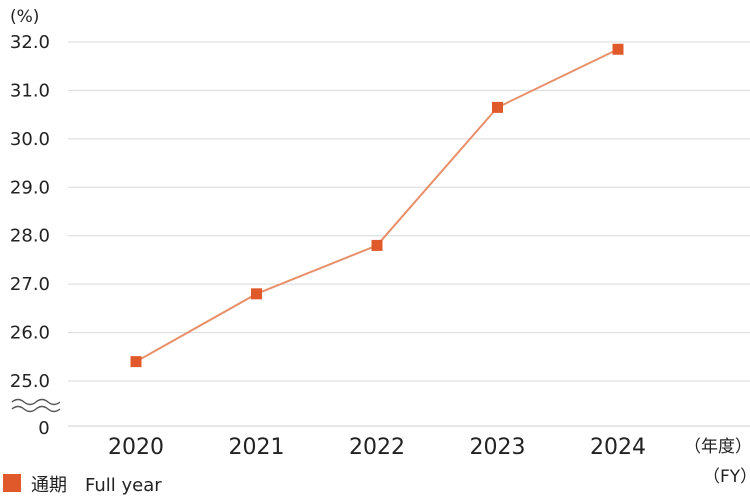 The image size is (750, 500). I want to click on legend-swatch, so click(12, 483).